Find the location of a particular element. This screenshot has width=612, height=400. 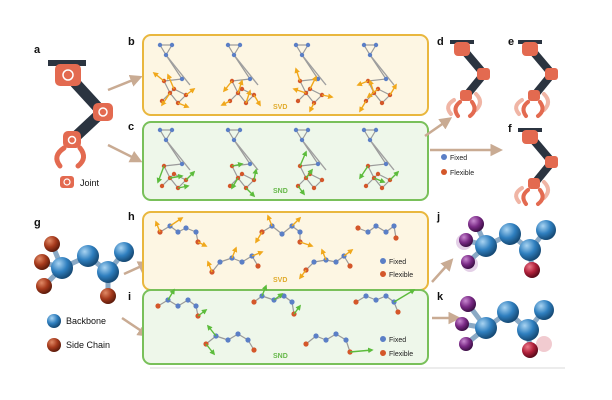

molecule-g is located at coordinates (84, 270).